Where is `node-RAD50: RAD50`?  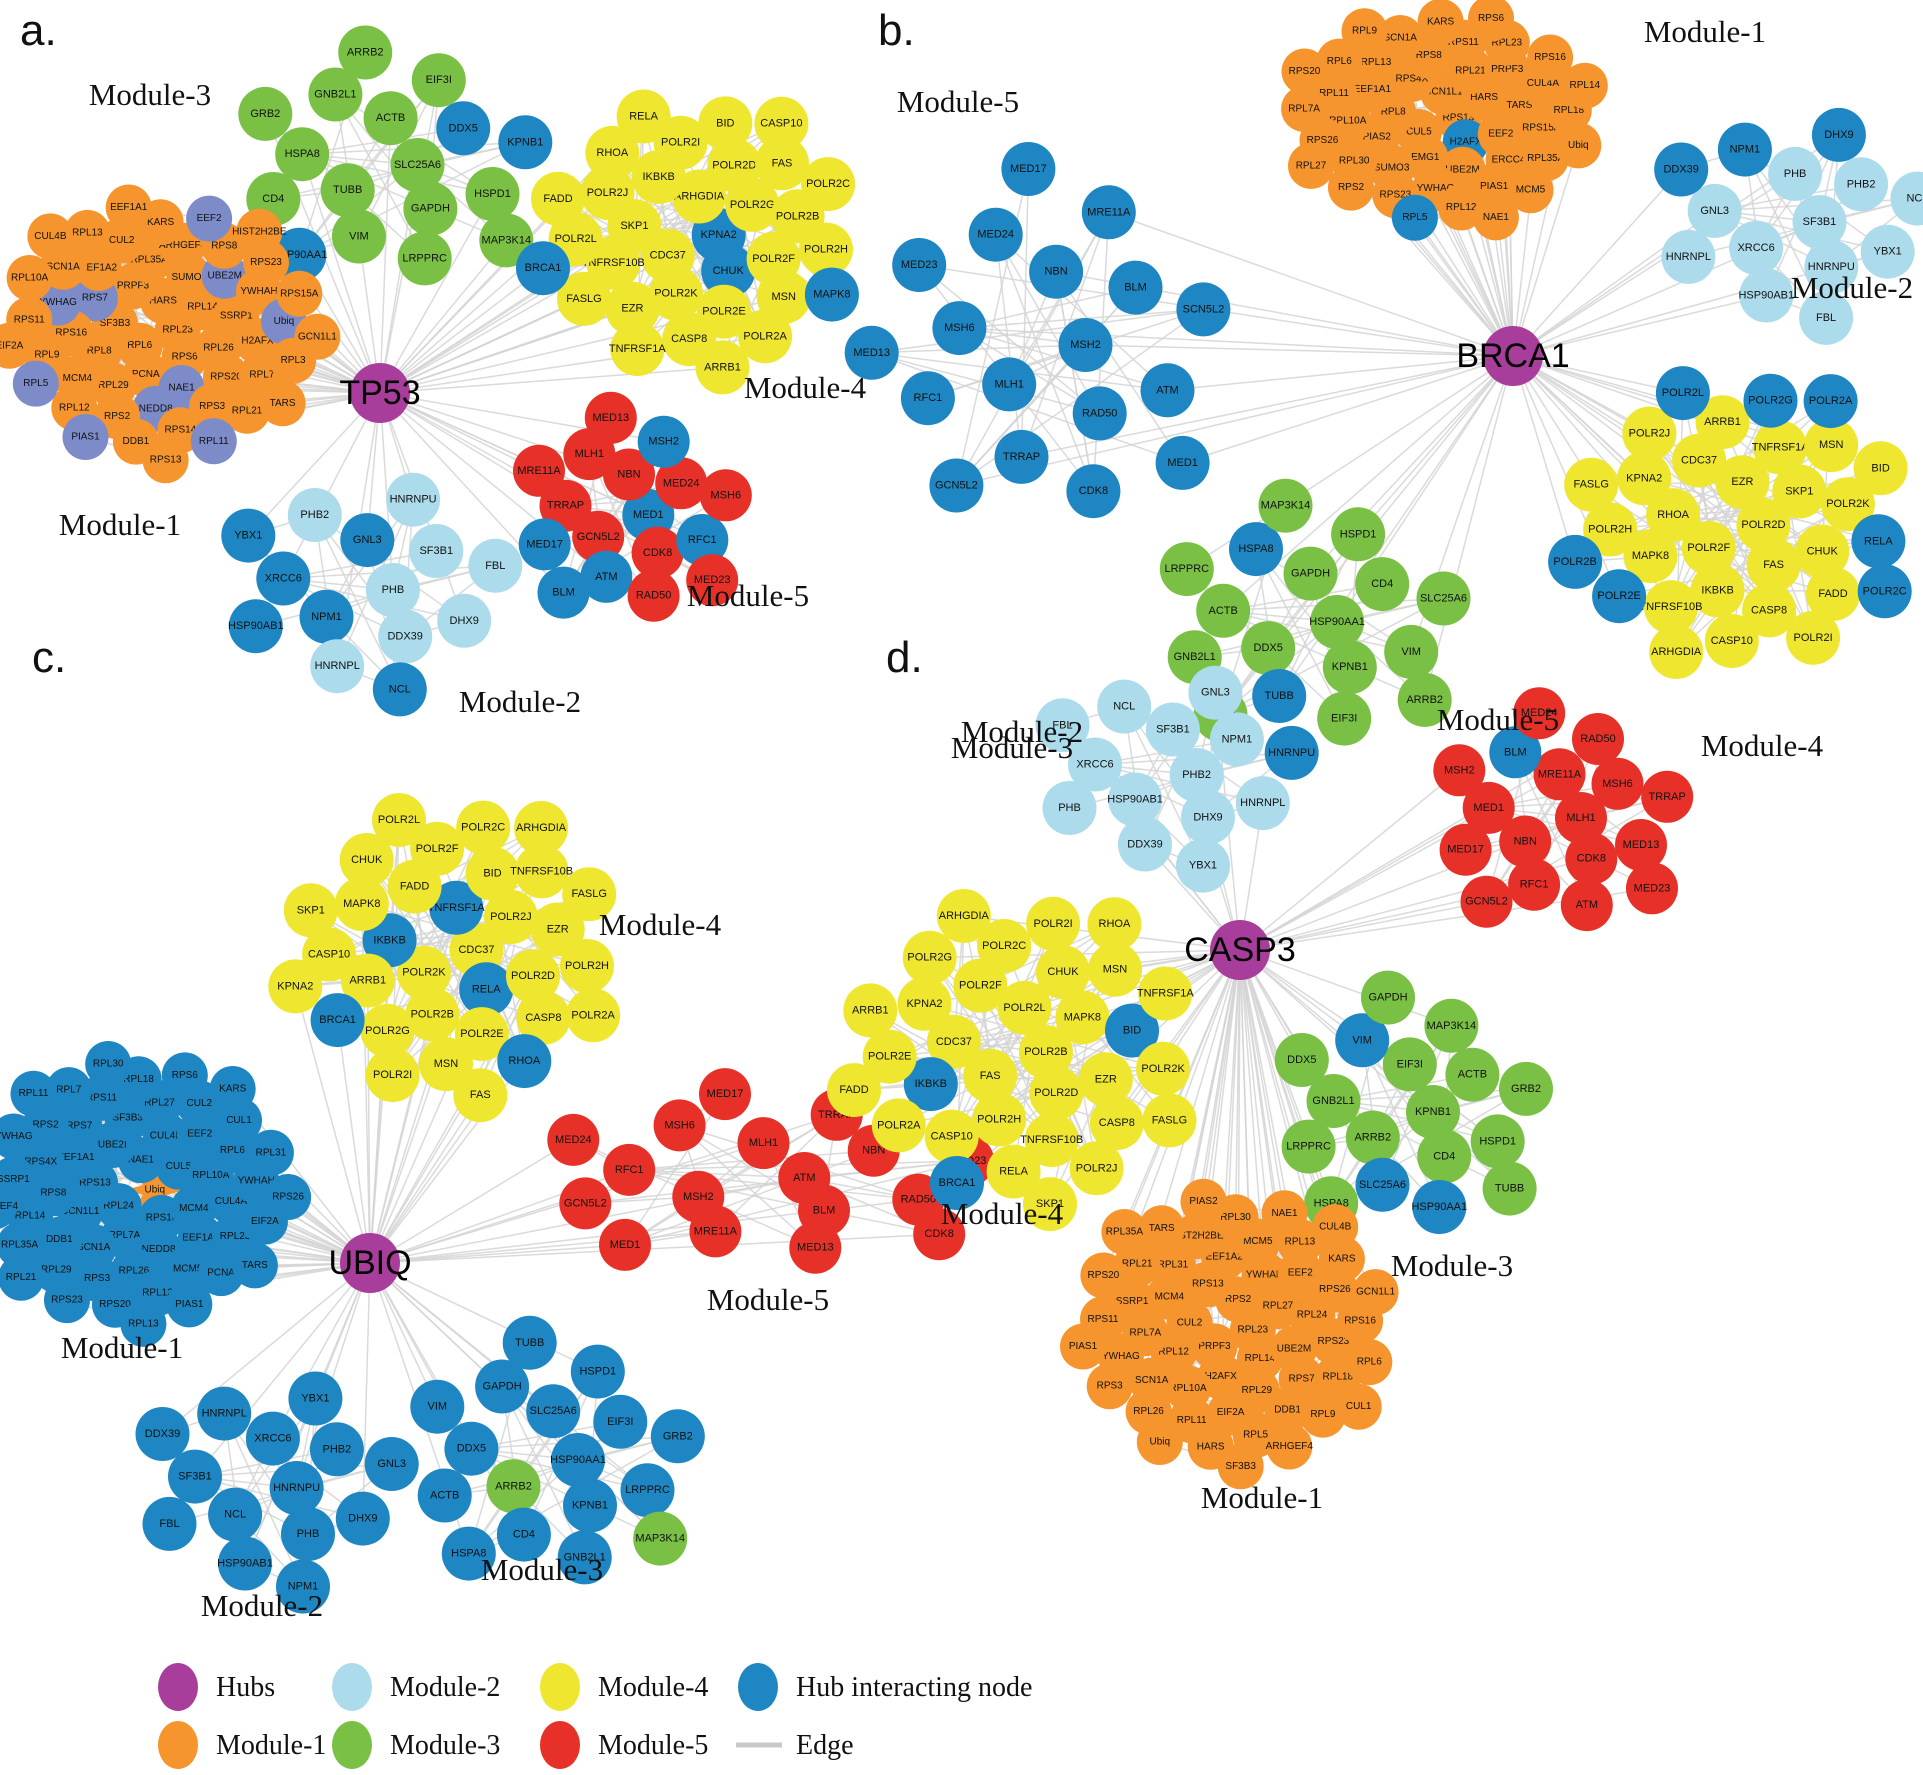 node-RAD50: RAD50 is located at coordinates (653, 595).